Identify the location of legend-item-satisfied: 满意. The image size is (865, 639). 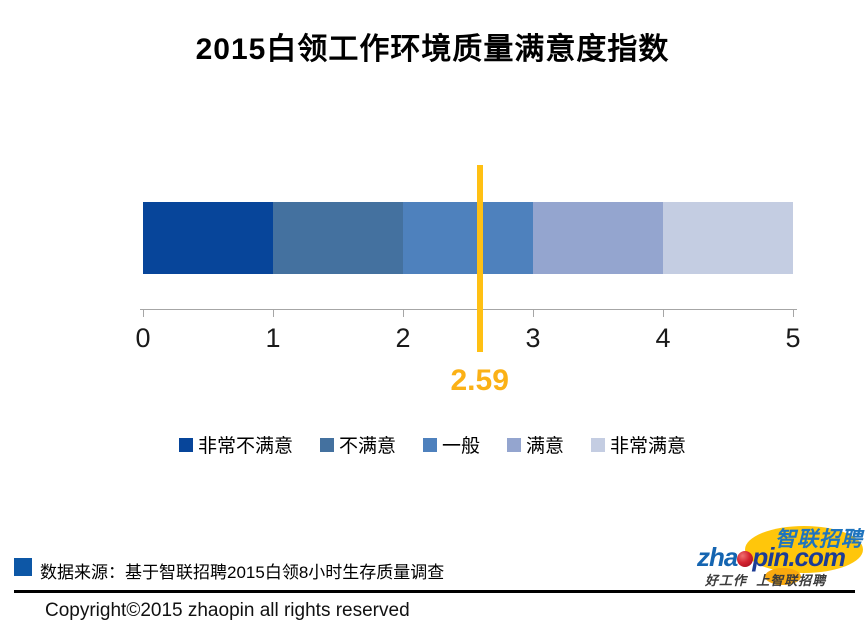
(535, 444).